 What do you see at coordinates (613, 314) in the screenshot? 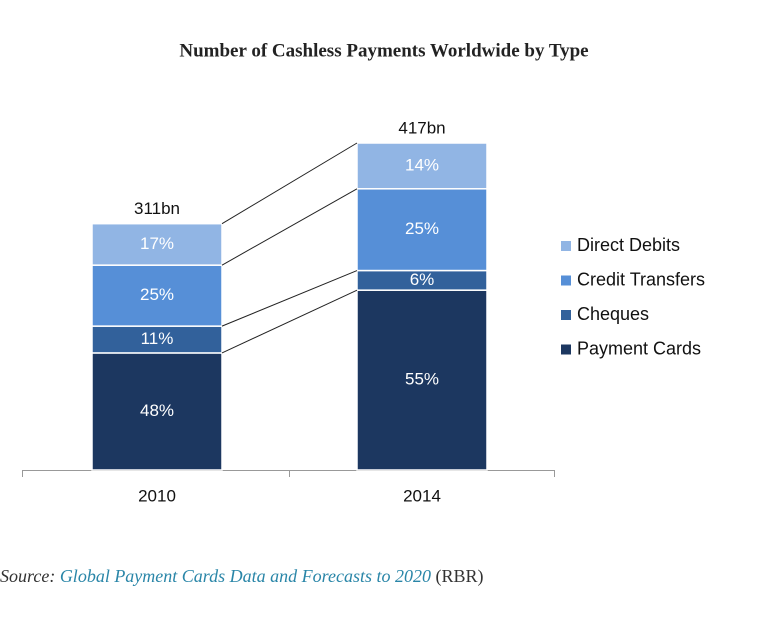
I see `legend-label: Cheques` at bounding box center [613, 314].